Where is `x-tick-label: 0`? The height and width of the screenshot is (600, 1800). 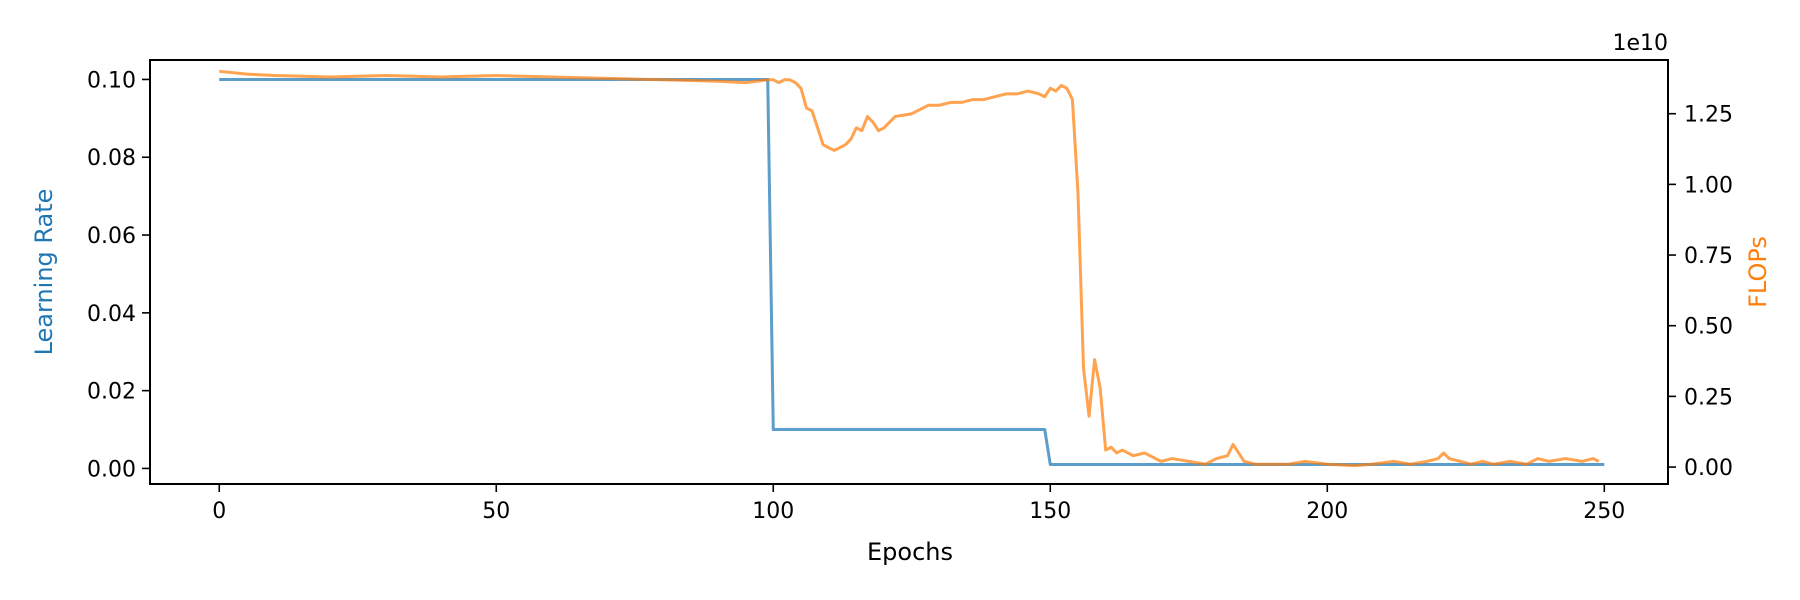
x-tick-label: 0 is located at coordinates (219, 511).